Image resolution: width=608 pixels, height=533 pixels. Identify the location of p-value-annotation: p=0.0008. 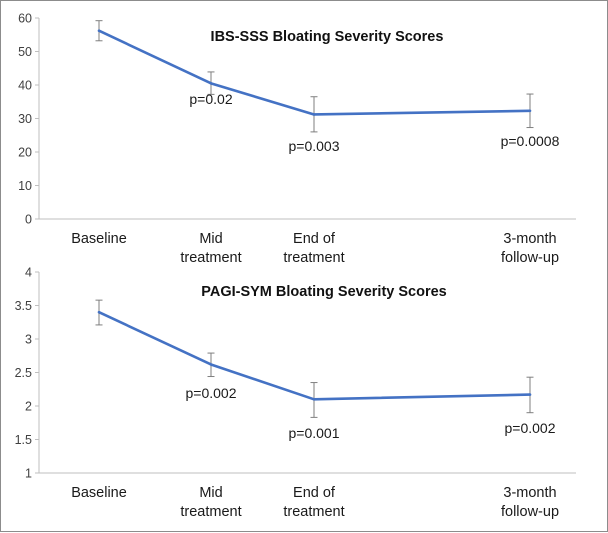
(530, 141).